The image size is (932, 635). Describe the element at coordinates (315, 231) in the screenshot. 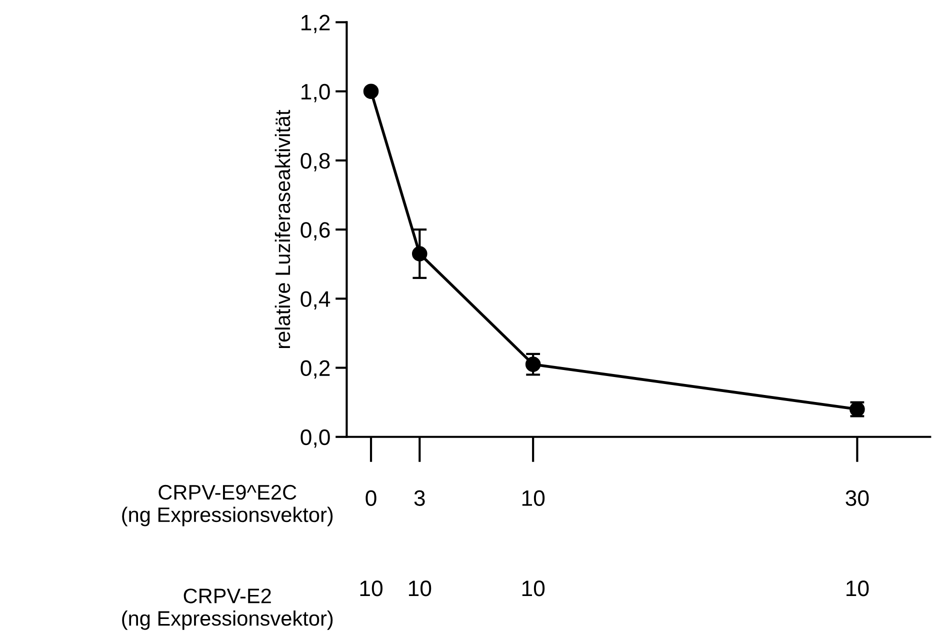

I see `y-tick-label: 0,6` at that location.